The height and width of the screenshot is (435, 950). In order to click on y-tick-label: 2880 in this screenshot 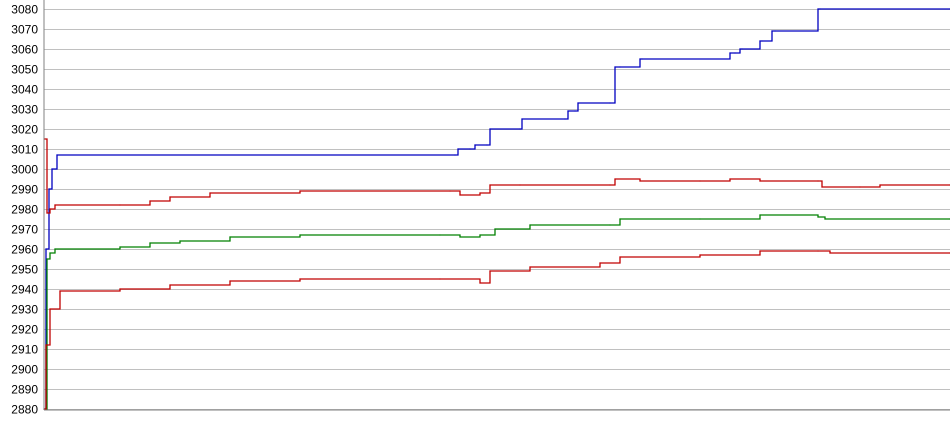, I will do `click(24, 410)`.